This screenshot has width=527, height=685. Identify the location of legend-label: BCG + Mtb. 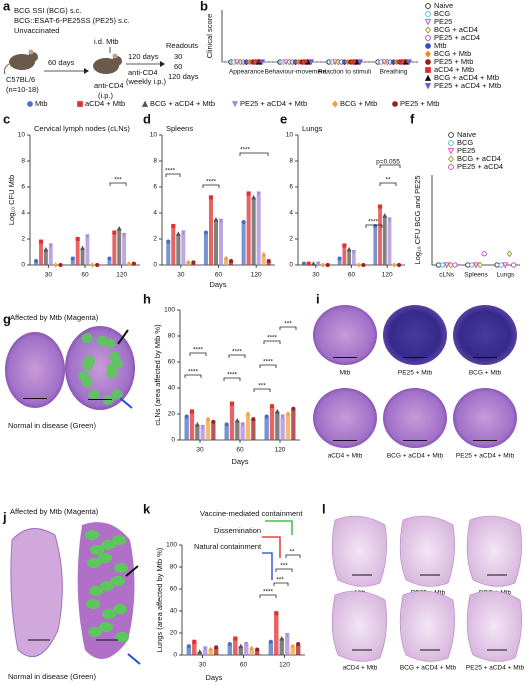
(358, 103).